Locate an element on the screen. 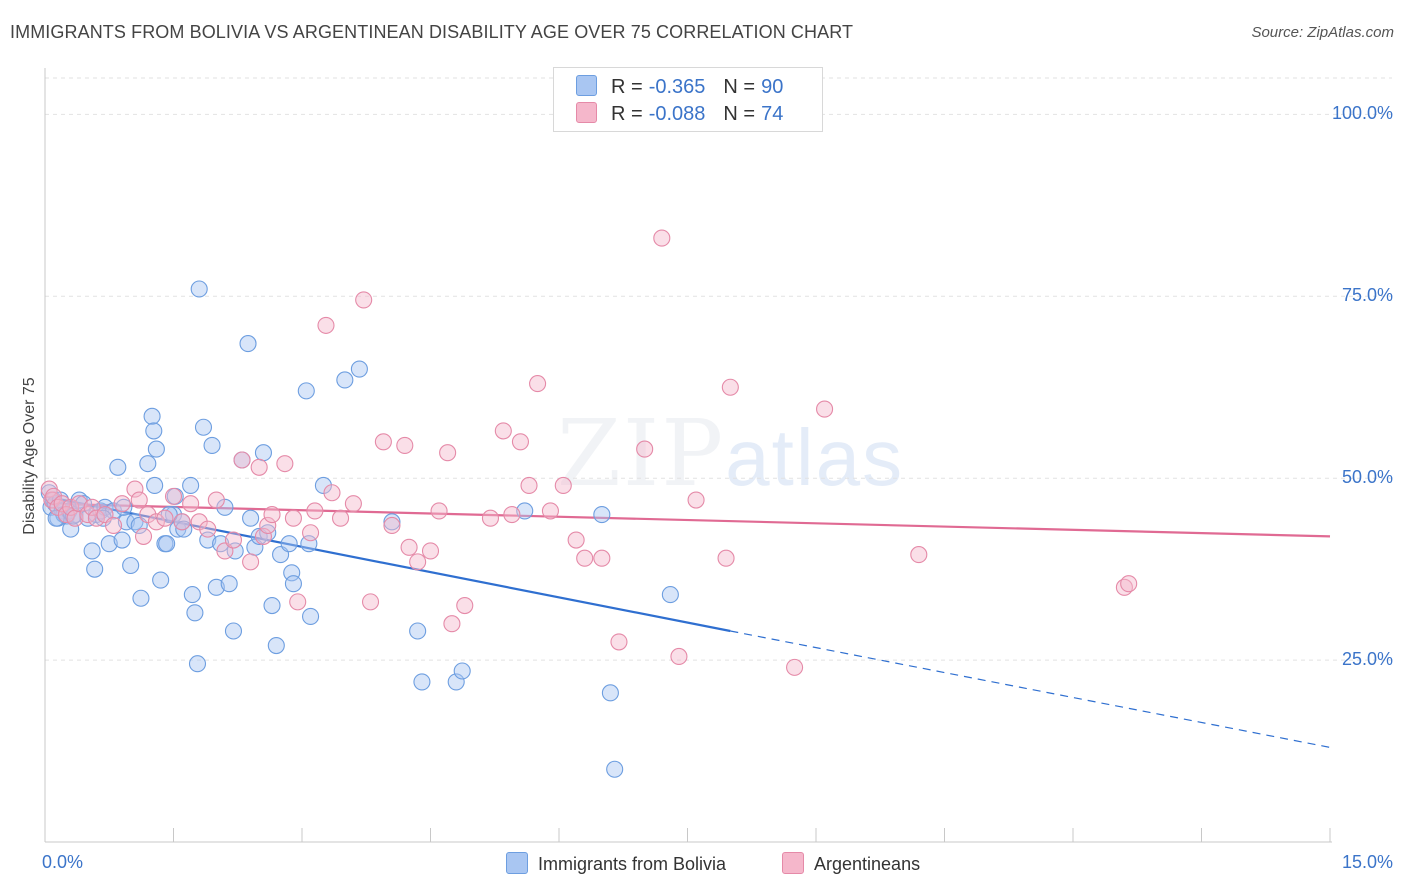 The image size is (1406, 892). correlation-legend: R = -0.365 N = 90 R = -0.088 N = 74 is located at coordinates (688, 99).